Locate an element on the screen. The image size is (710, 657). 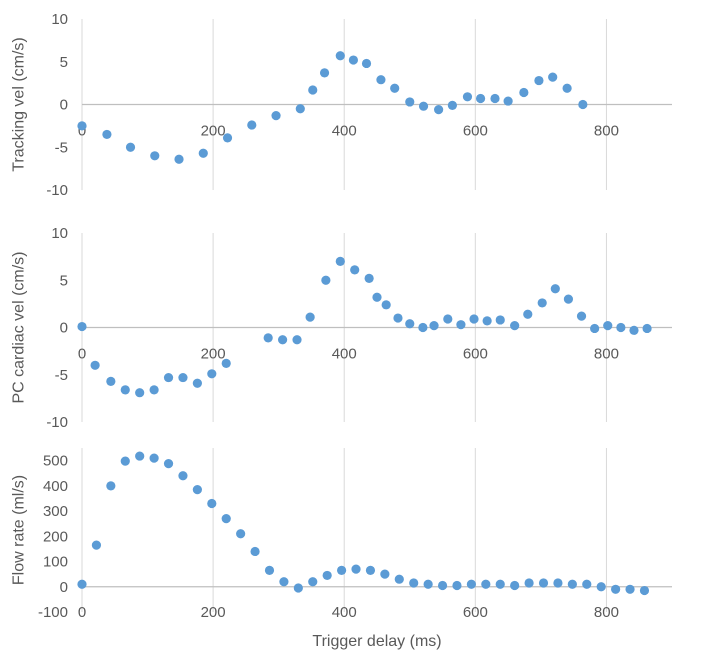
y-tick-label: 200 is located at coordinates (55, 536).